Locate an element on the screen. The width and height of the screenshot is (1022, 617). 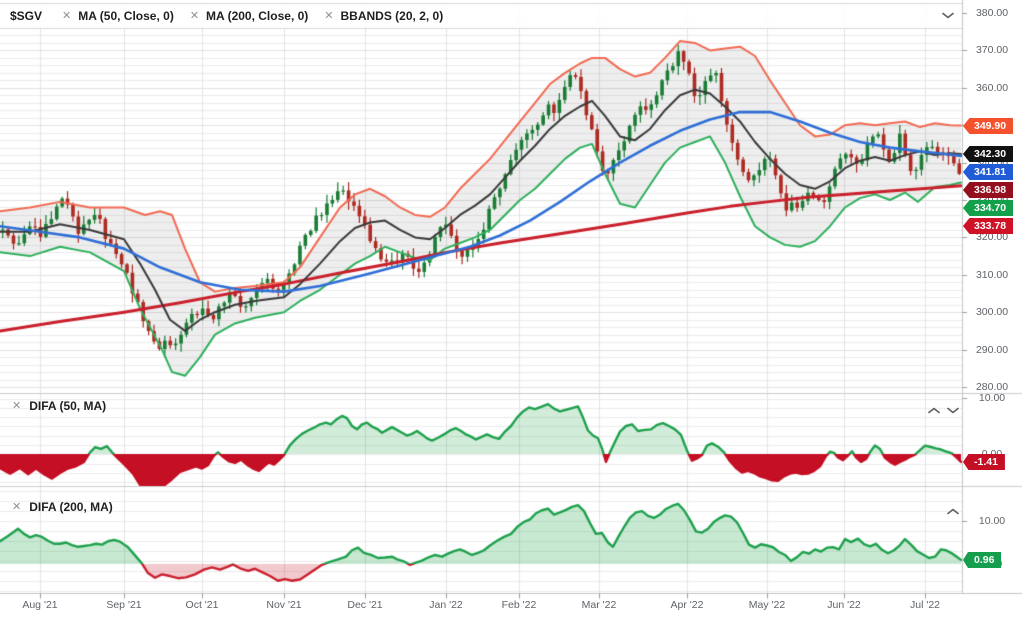
legend-indicator: ✕ MA (50, Close, 0) is located at coordinates (118, 16).